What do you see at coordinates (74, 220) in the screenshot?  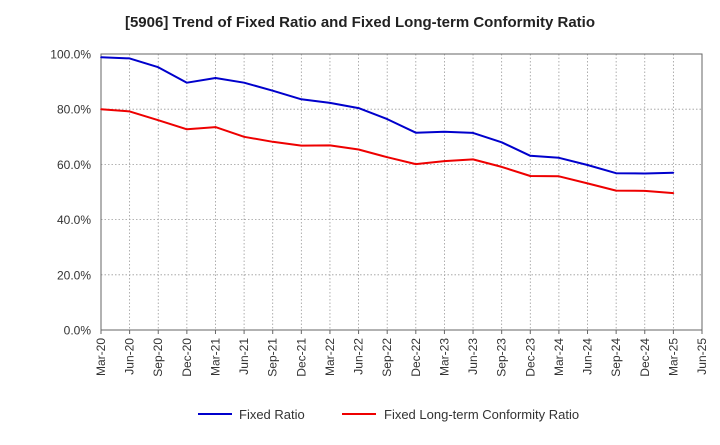 I see `y-tick-label: 40.0%` at bounding box center [74, 220].